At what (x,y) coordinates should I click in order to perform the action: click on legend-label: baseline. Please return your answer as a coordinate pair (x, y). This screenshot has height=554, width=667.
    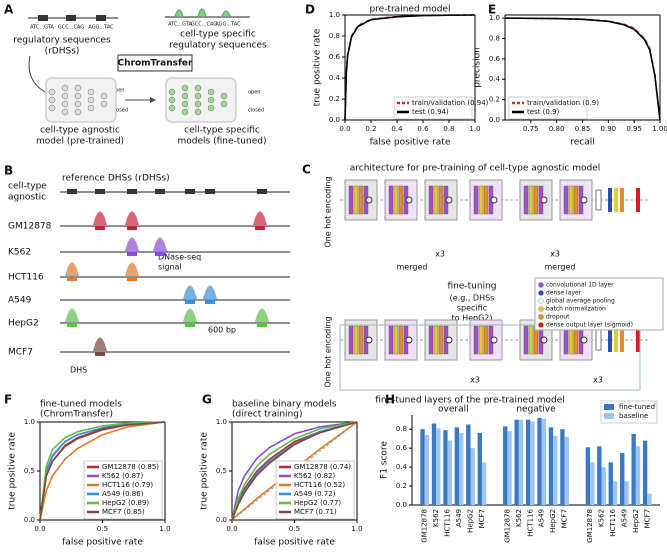
    Looking at the image, I should click on (633, 416).